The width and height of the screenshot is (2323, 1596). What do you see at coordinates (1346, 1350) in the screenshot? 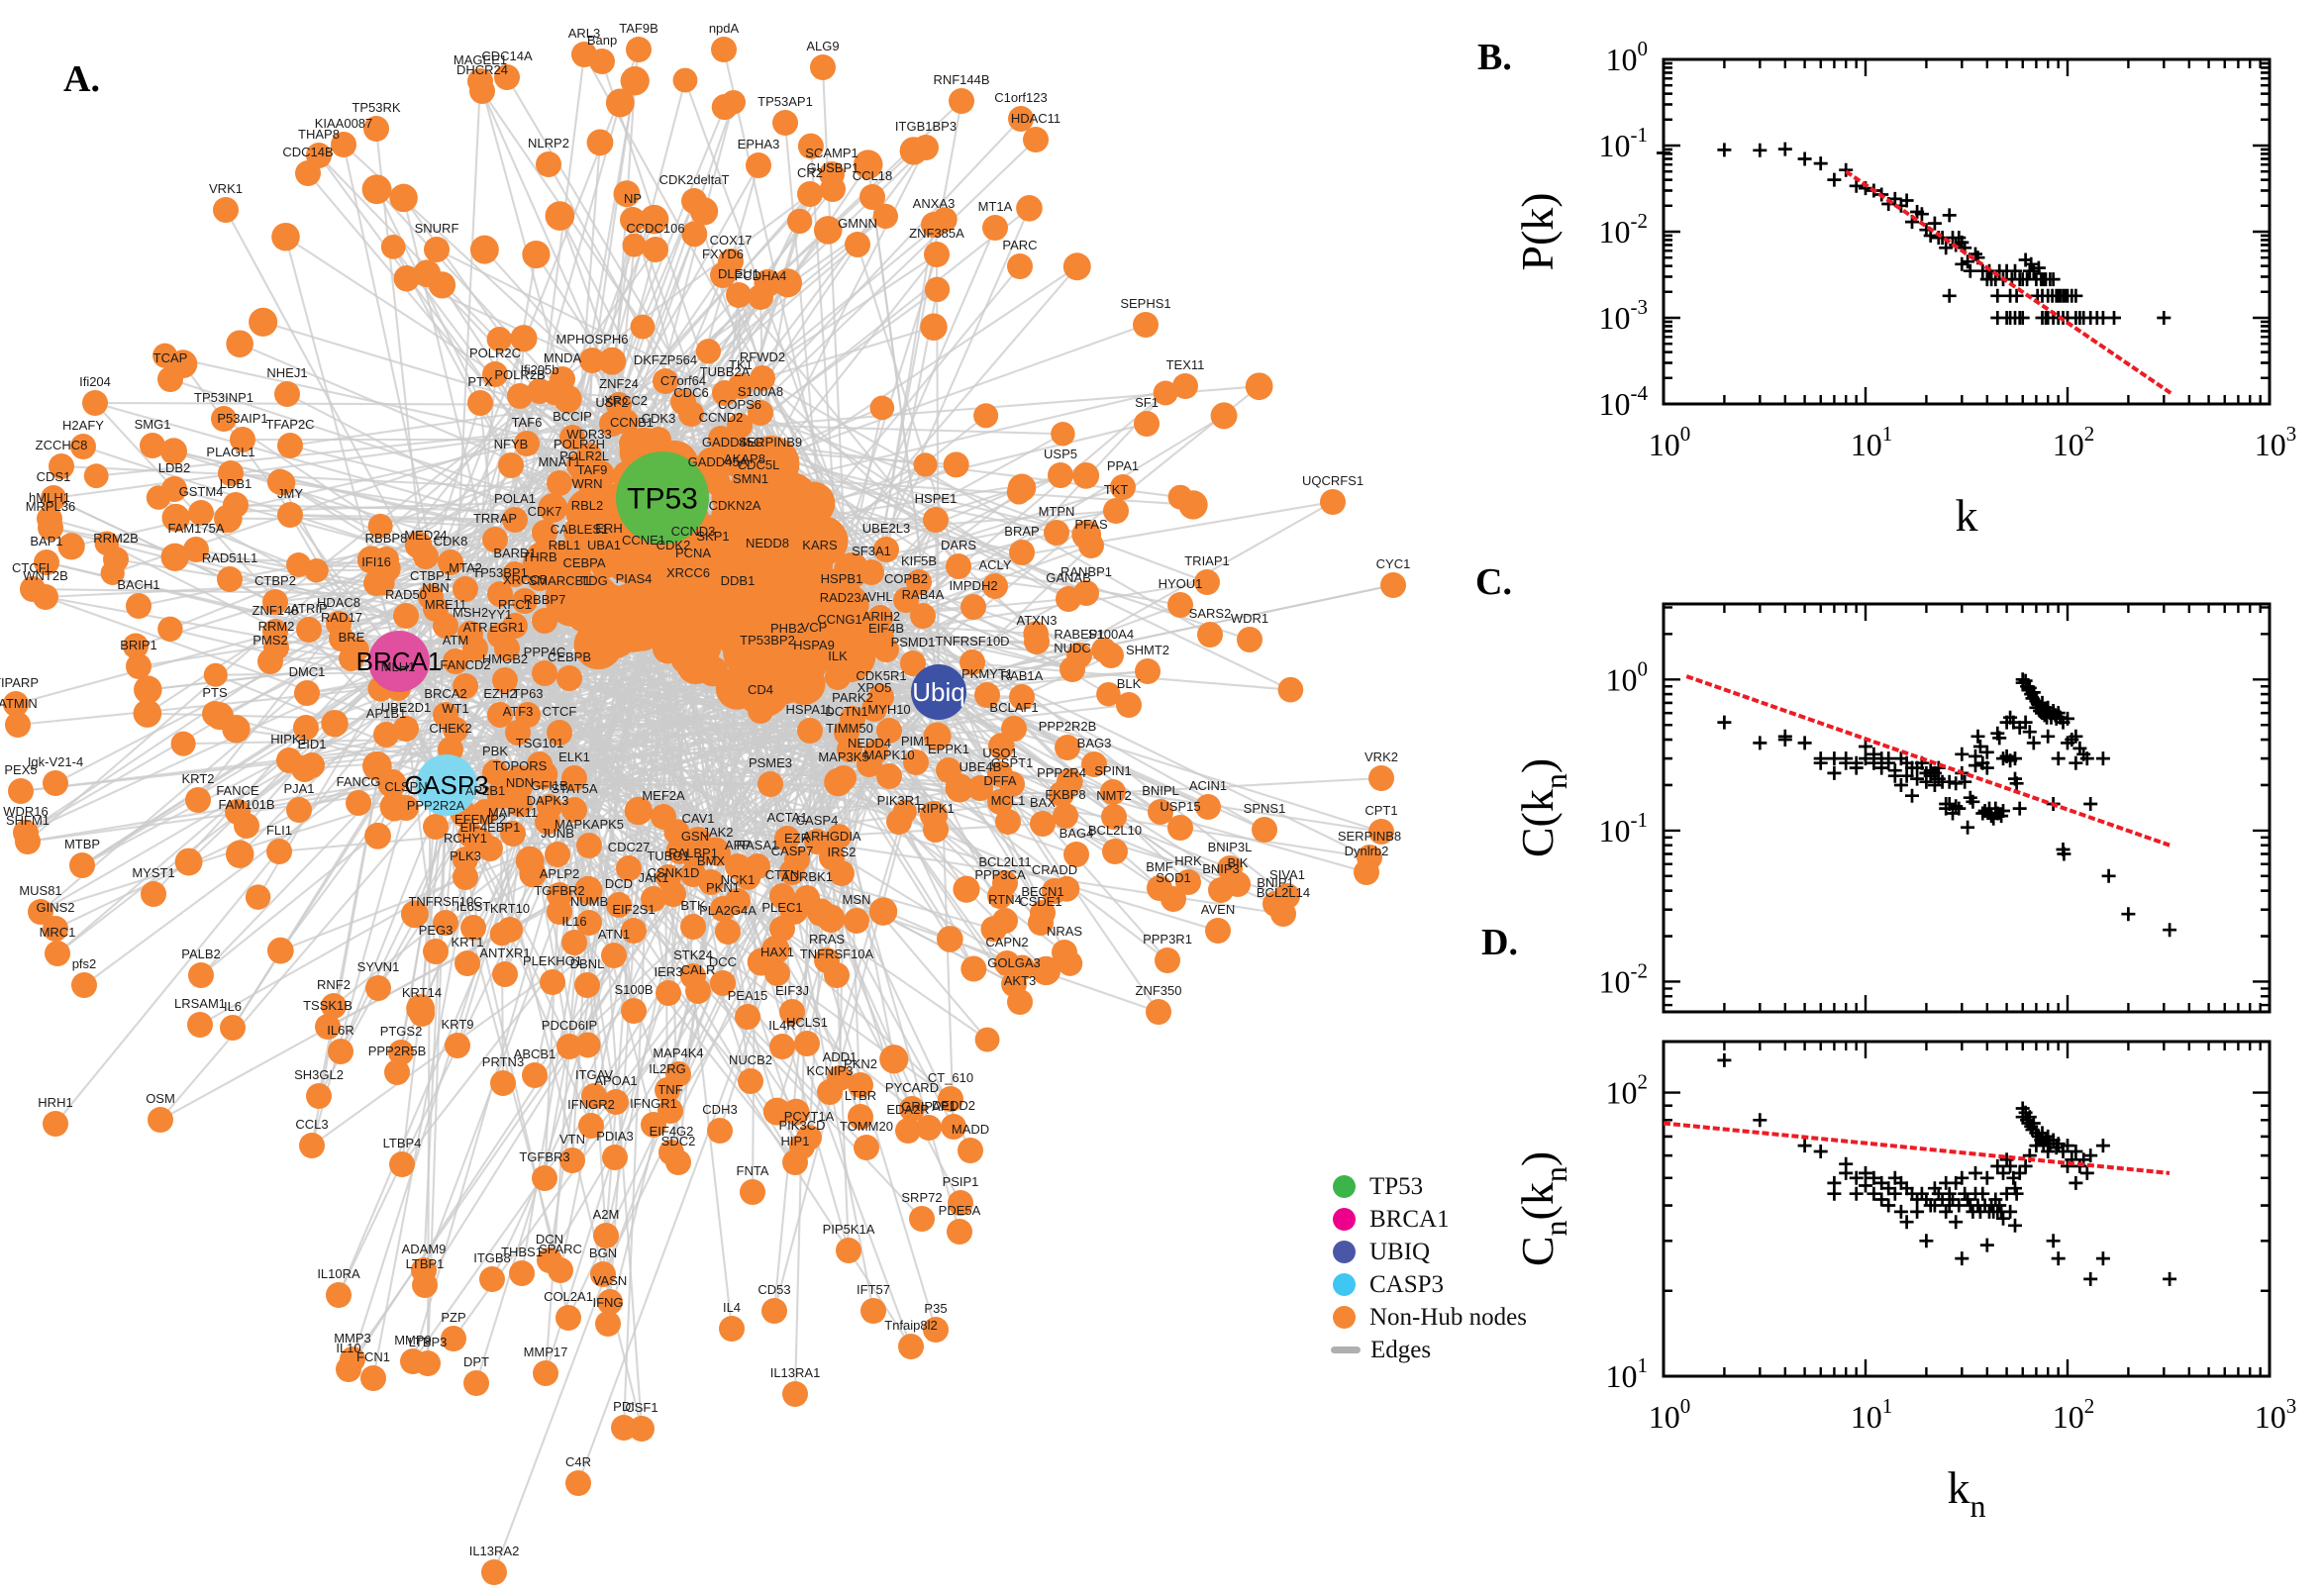
I see `edge-swatch-icon` at bounding box center [1346, 1350].